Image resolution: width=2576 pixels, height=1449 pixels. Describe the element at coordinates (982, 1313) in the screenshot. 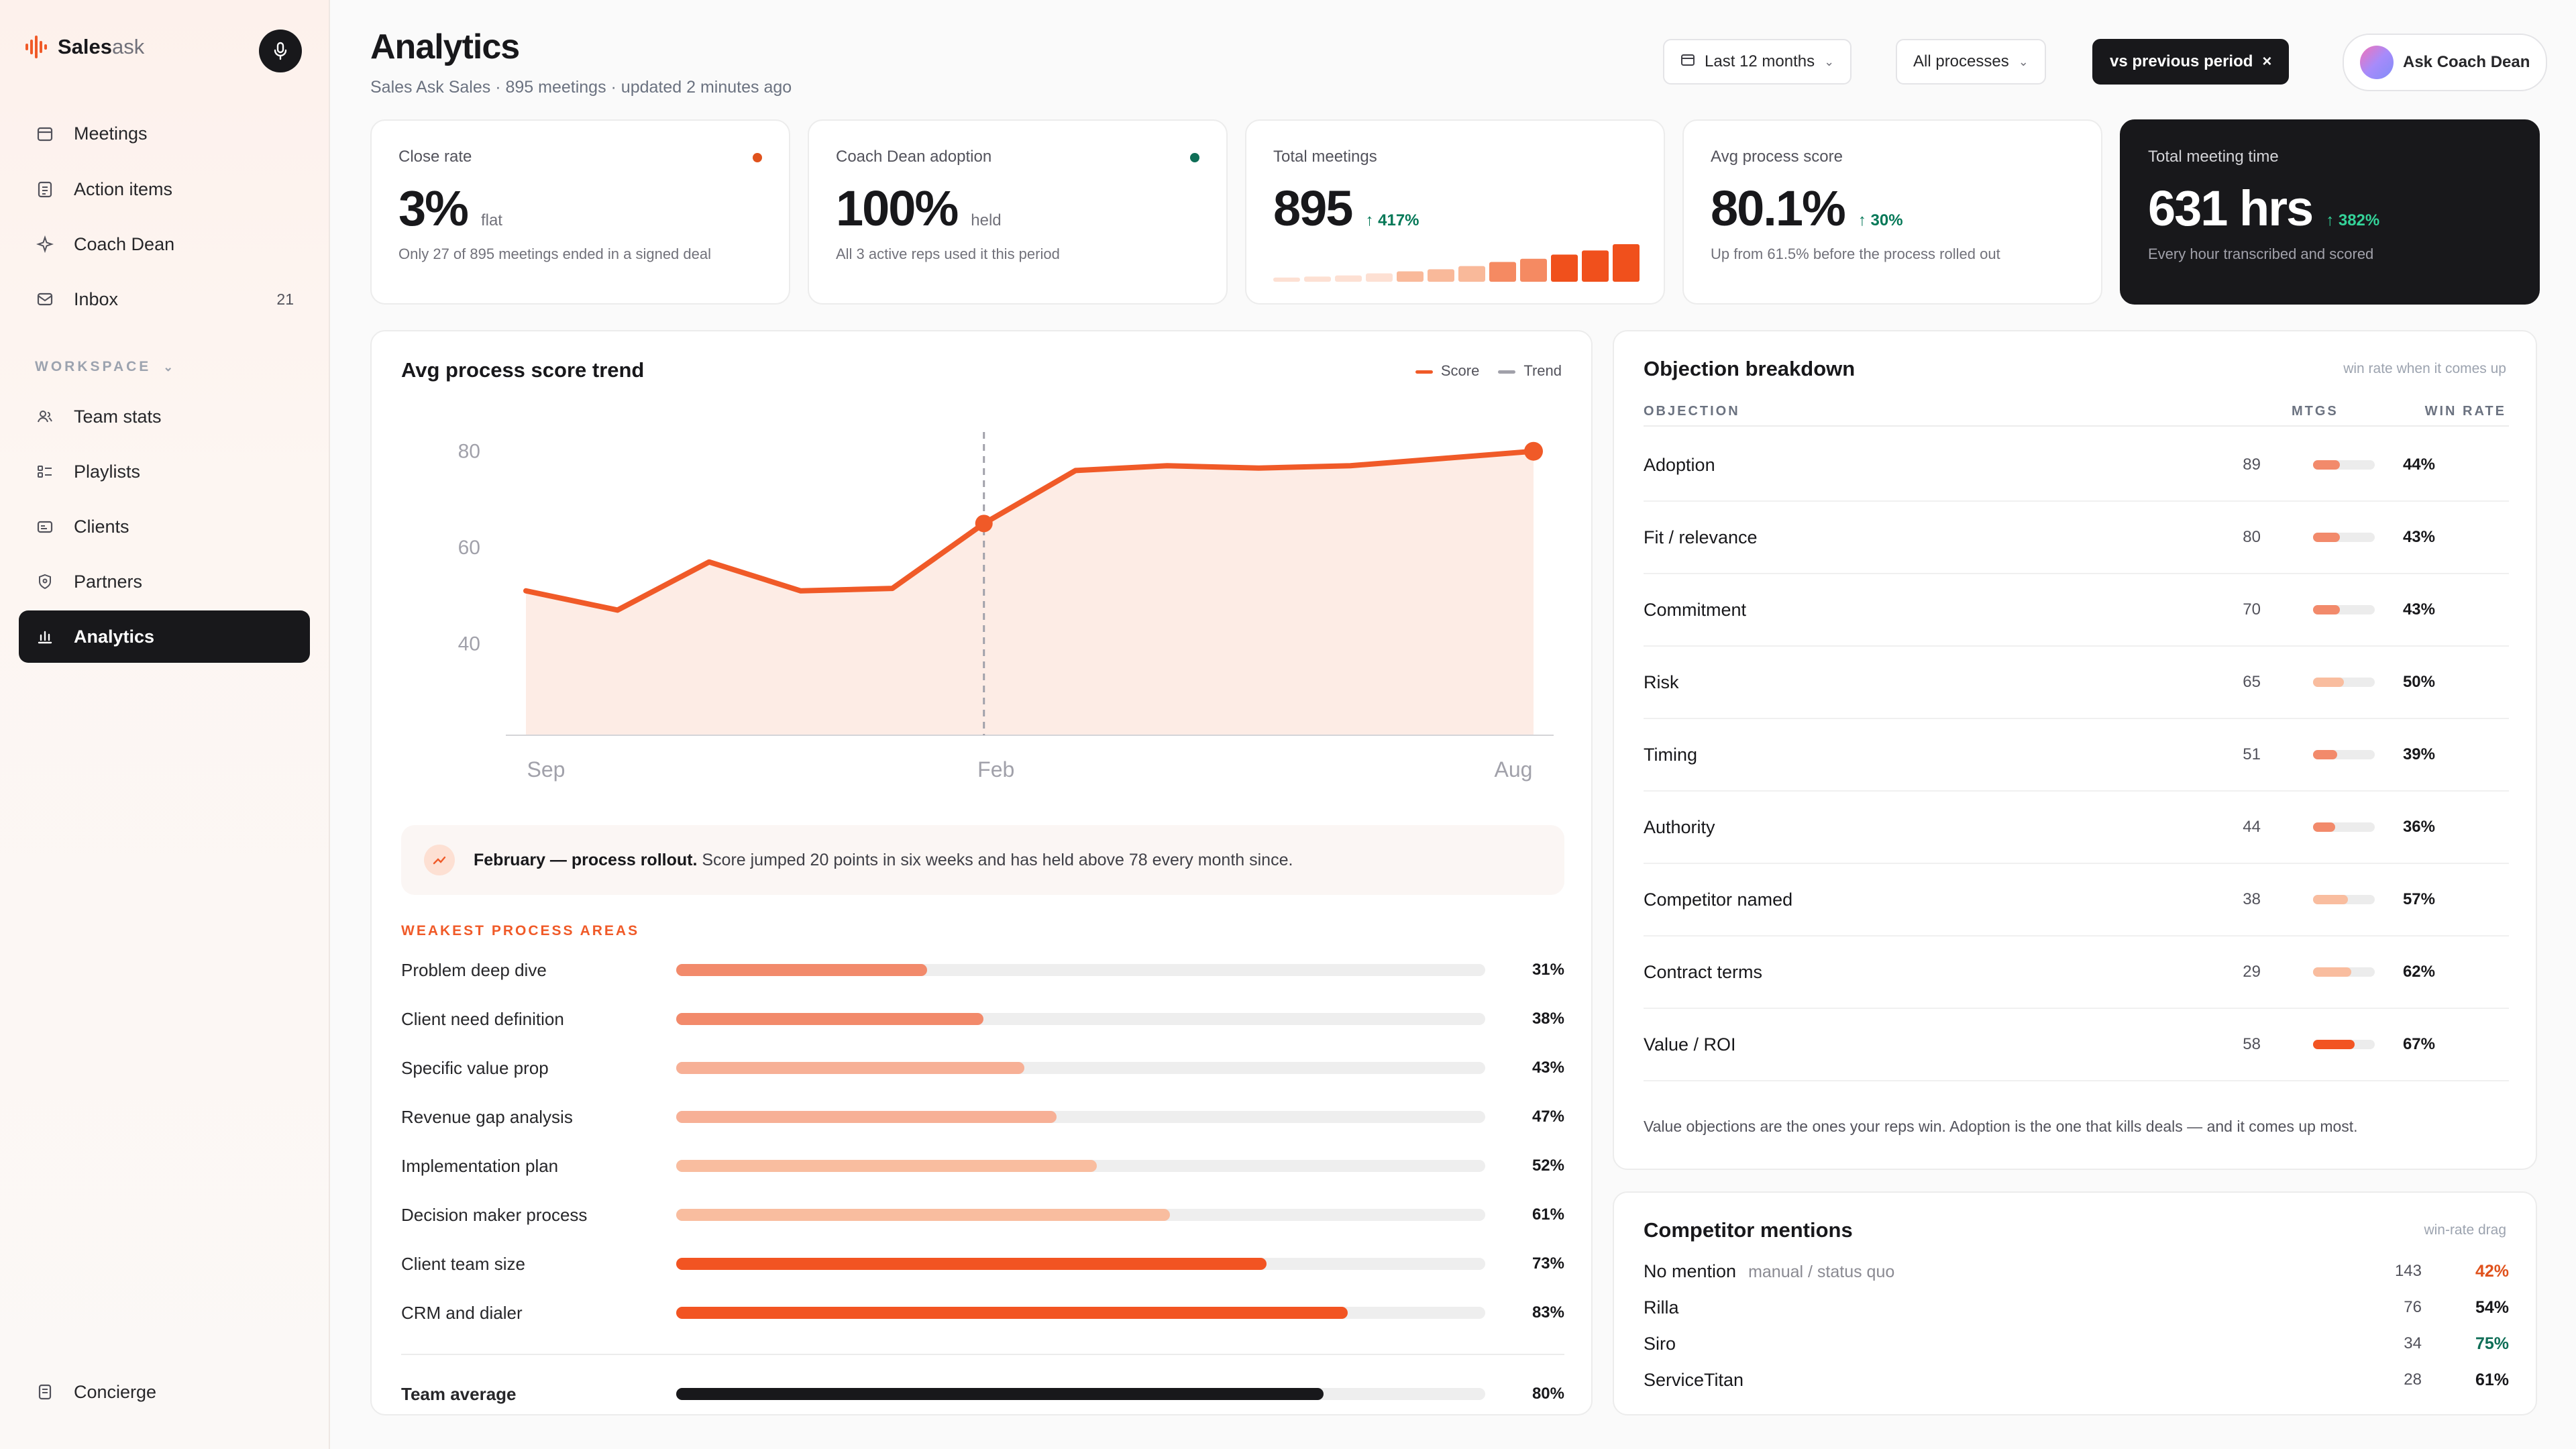

I see `weak-area-row: CRM and dialer 83%` at that location.